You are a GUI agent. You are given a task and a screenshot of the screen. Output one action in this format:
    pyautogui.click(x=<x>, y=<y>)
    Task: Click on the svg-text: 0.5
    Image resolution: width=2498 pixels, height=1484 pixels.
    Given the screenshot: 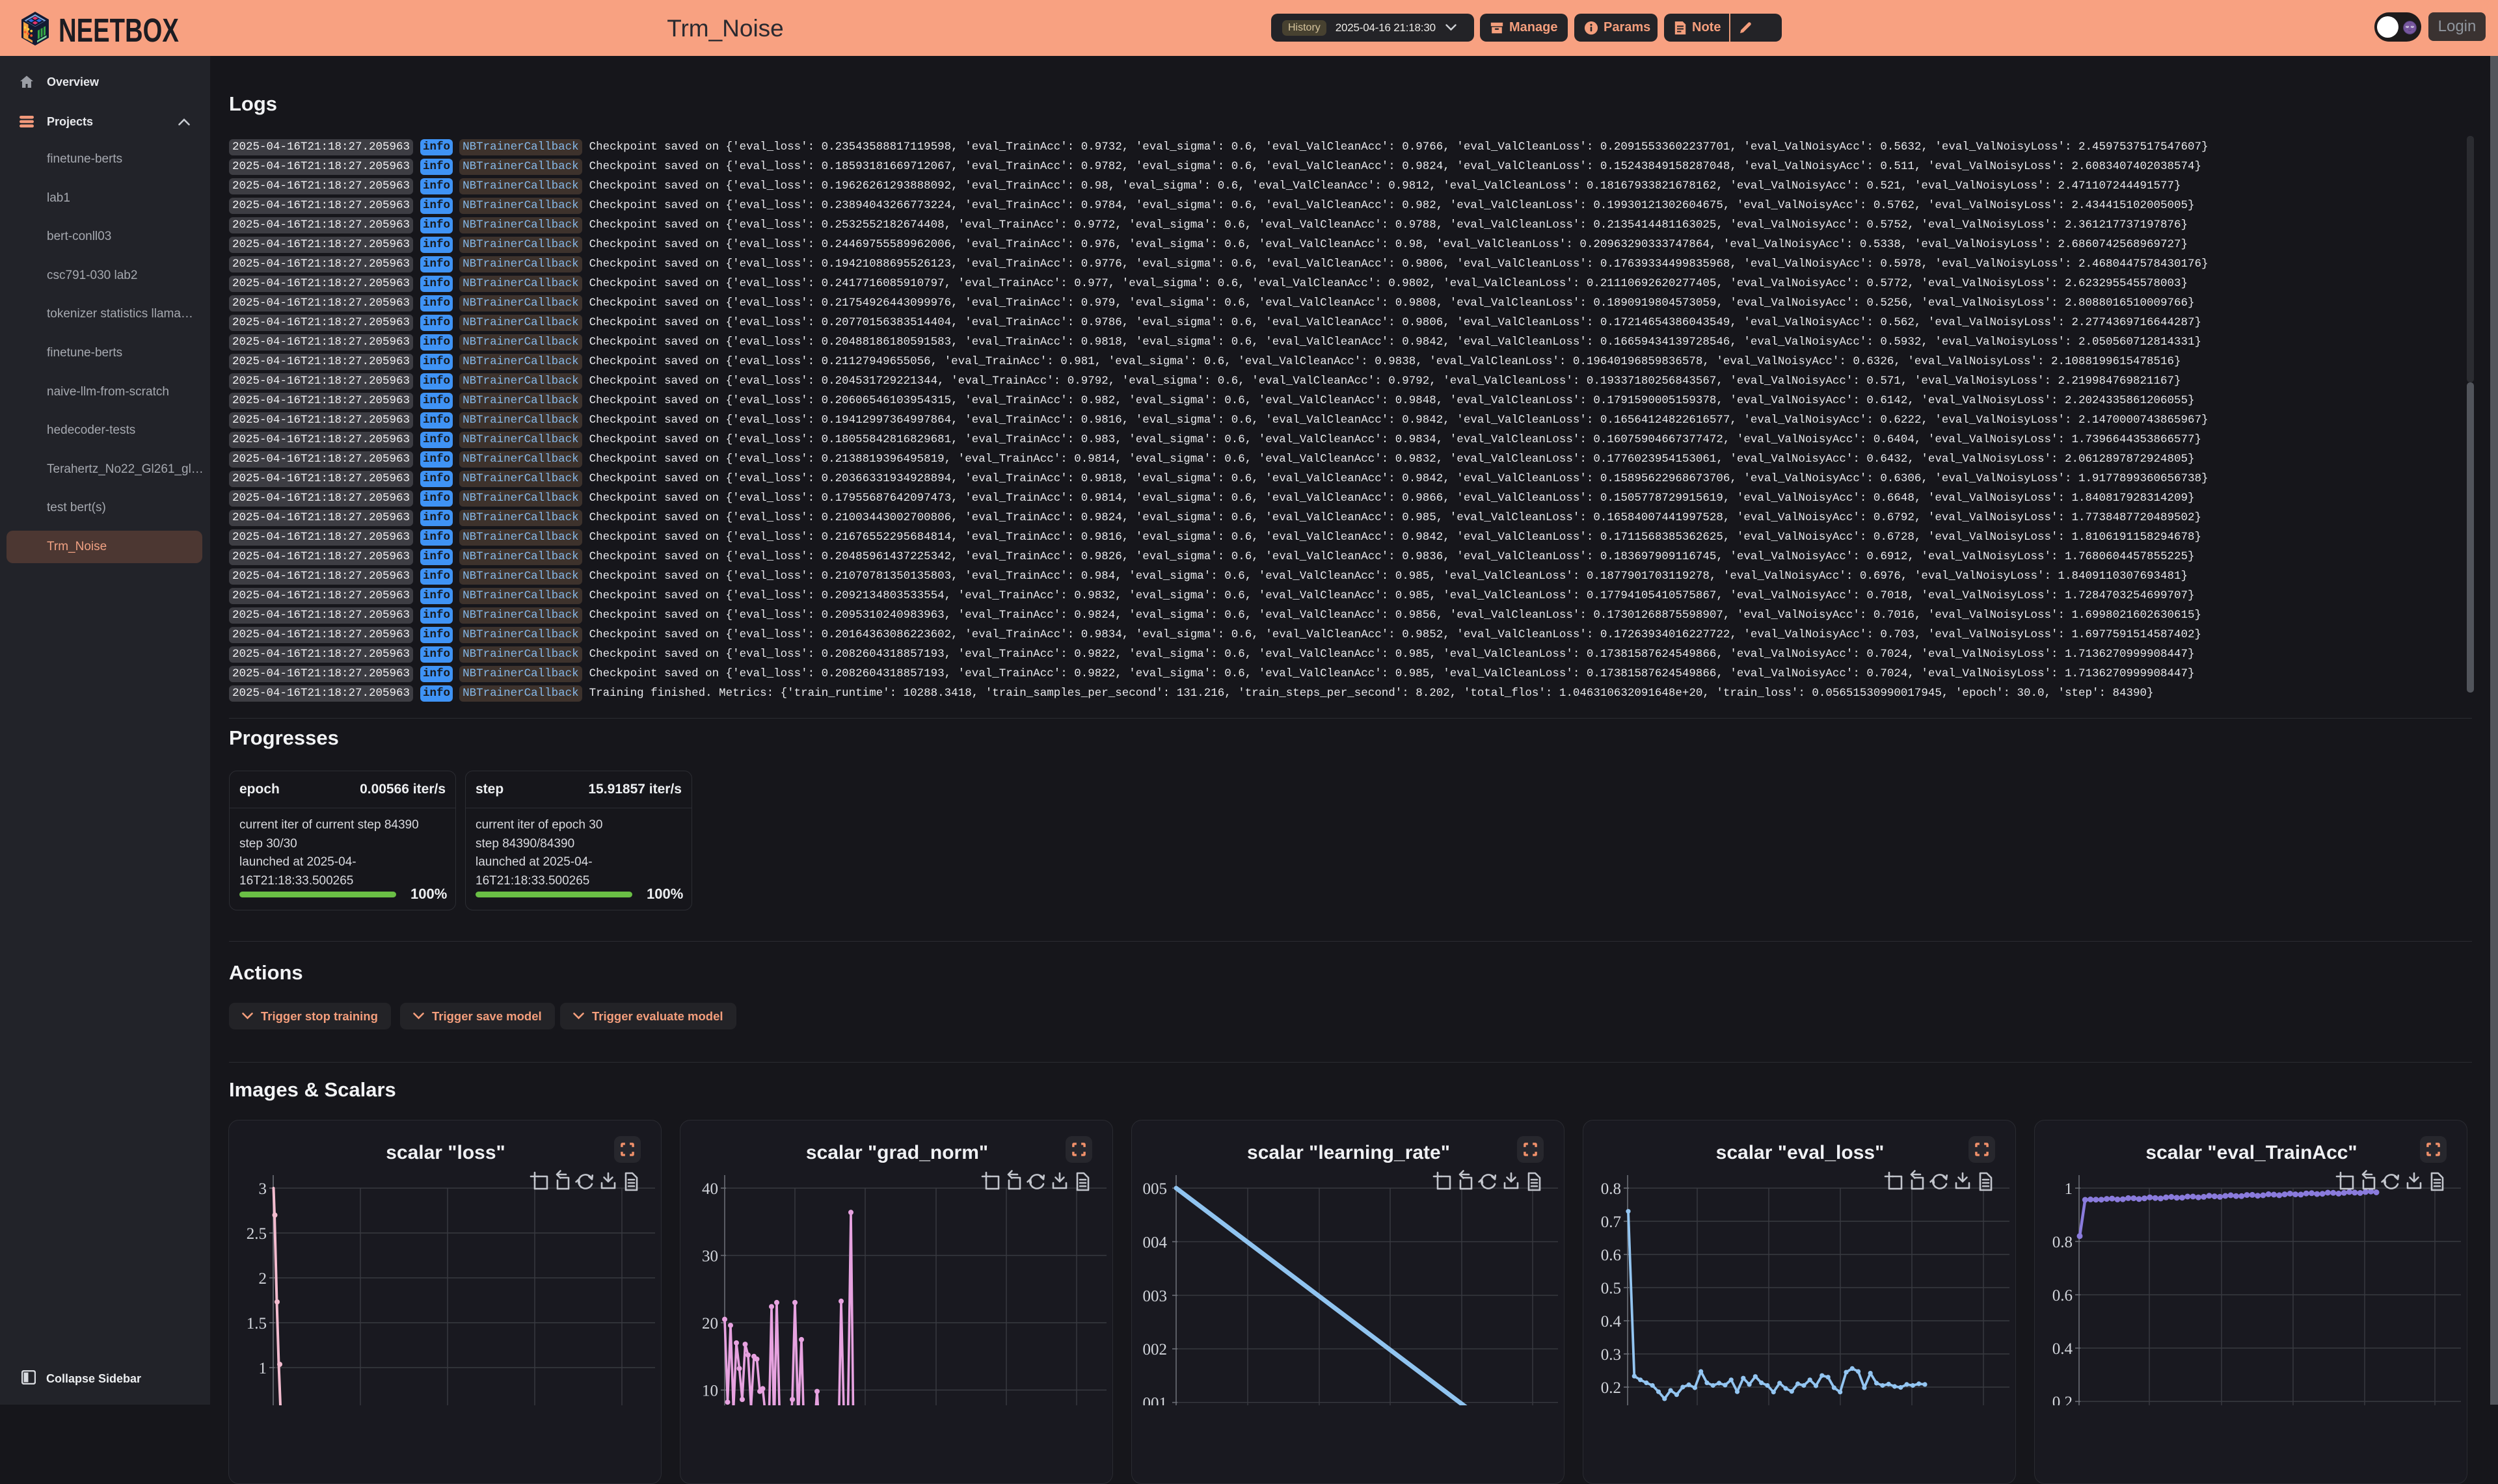 What is the action you would take?
    pyautogui.click(x=1611, y=1288)
    